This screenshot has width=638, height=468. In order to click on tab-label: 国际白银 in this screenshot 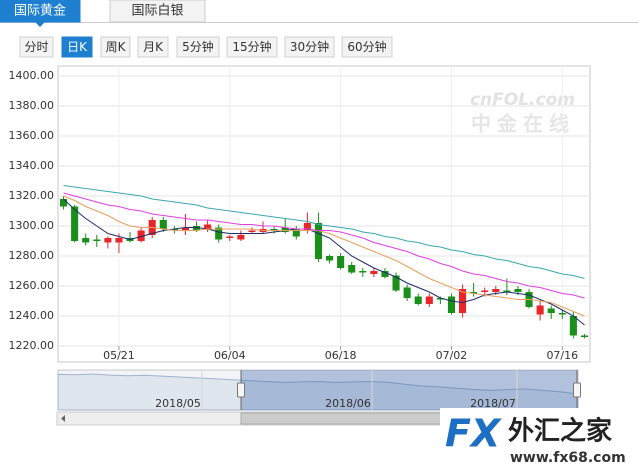, I will do `click(157, 11)`.